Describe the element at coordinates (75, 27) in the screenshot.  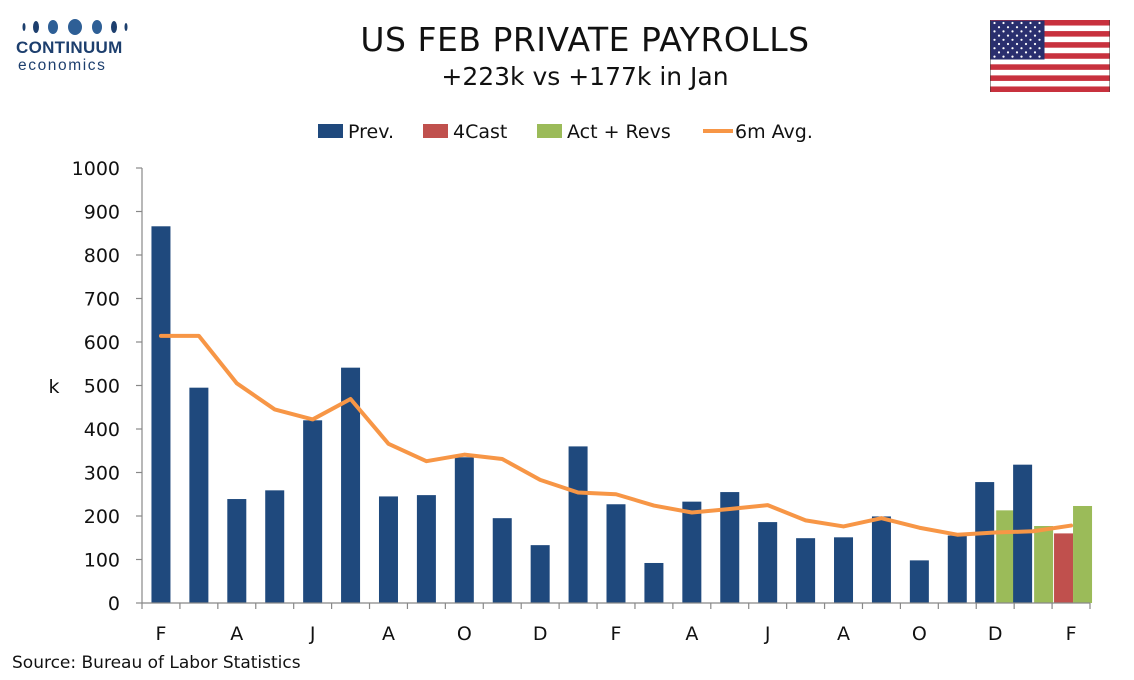
I see `logo-dots-icon` at that location.